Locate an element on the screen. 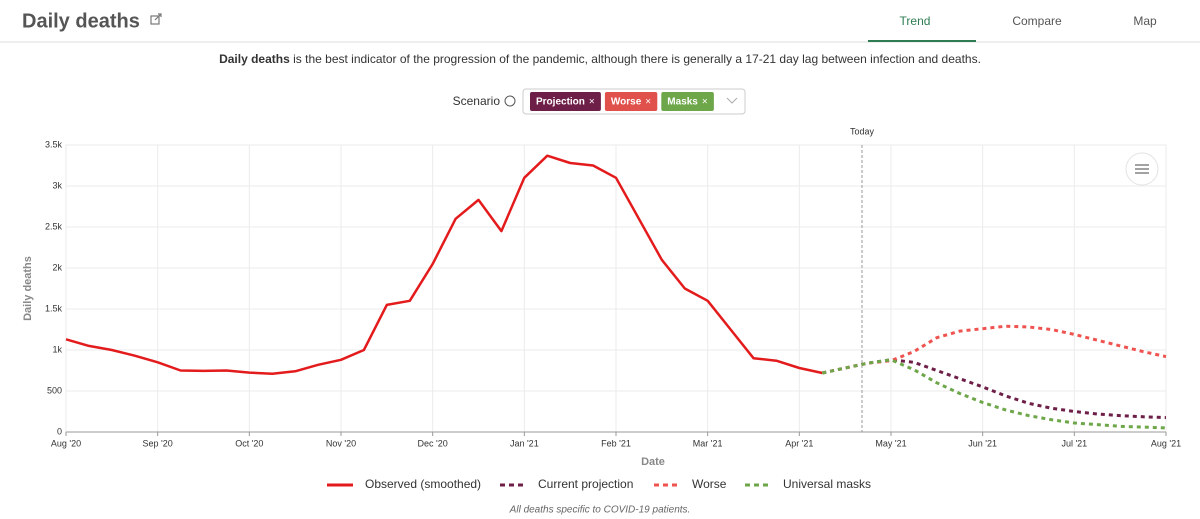 The height and width of the screenshot is (519, 1200). x-tick-label: Mar '21 is located at coordinates (708, 443).